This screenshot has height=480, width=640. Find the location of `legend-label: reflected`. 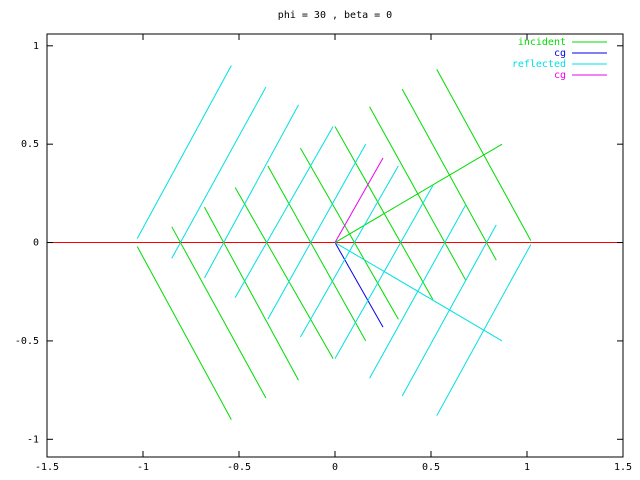

legend-label: reflected is located at coordinates (539, 64).